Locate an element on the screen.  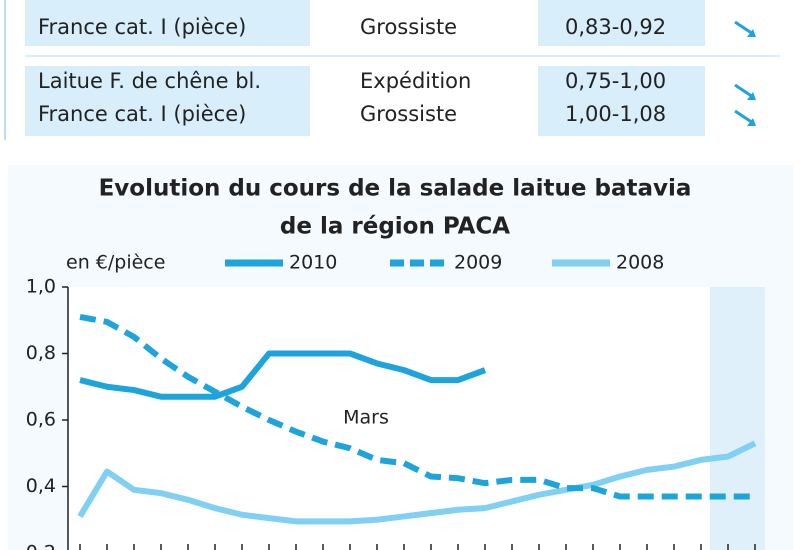
cell: 0,75-1,00 is located at coordinates (615, 81).